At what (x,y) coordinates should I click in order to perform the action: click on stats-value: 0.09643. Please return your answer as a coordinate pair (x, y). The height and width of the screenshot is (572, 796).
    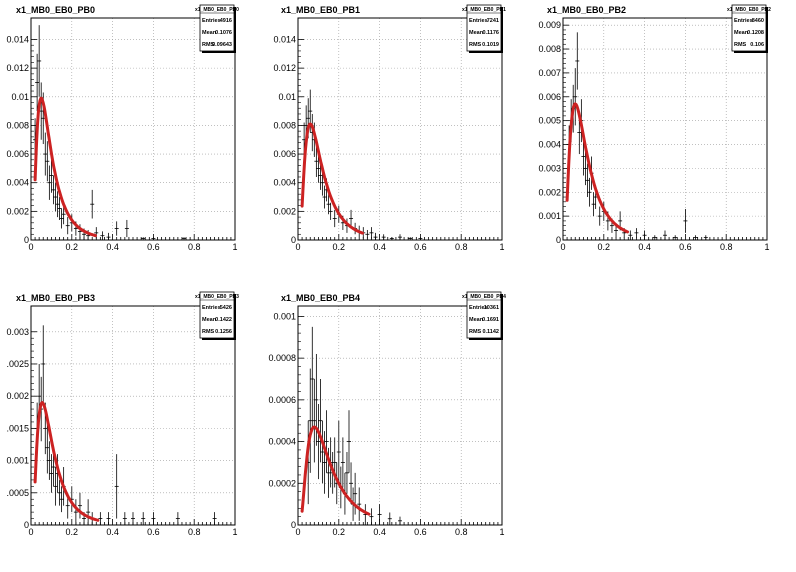
    Looking at the image, I should click on (222, 45).